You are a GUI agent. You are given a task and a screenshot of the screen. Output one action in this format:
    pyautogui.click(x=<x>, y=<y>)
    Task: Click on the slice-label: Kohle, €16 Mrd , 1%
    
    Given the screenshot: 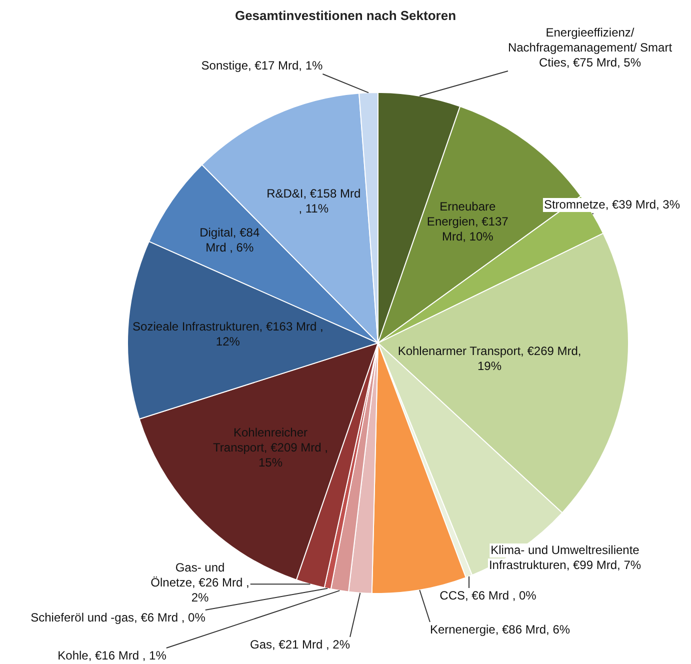 What is the action you would take?
    pyautogui.click(x=112, y=655)
    